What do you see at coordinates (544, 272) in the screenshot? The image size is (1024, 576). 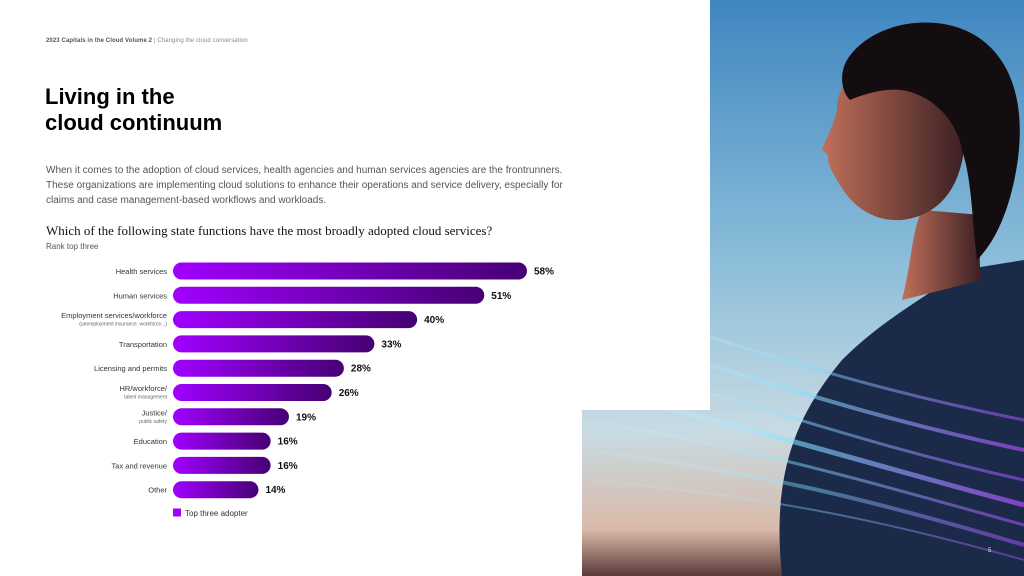 I see `value-label-0: 58%` at bounding box center [544, 272].